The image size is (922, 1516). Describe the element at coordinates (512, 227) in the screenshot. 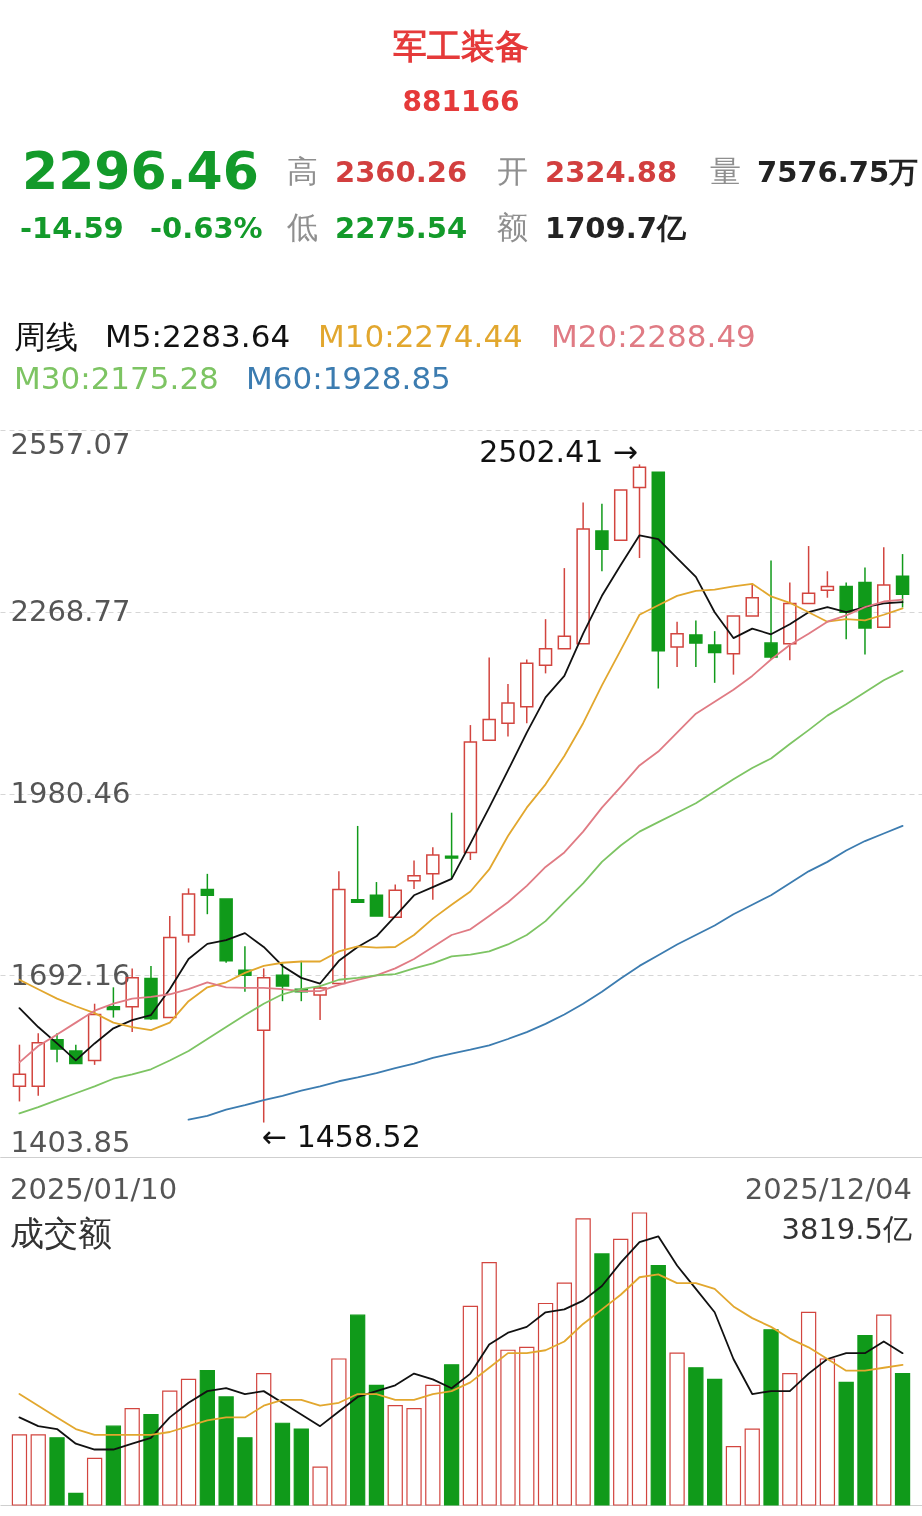

I see `text: 额` at that location.